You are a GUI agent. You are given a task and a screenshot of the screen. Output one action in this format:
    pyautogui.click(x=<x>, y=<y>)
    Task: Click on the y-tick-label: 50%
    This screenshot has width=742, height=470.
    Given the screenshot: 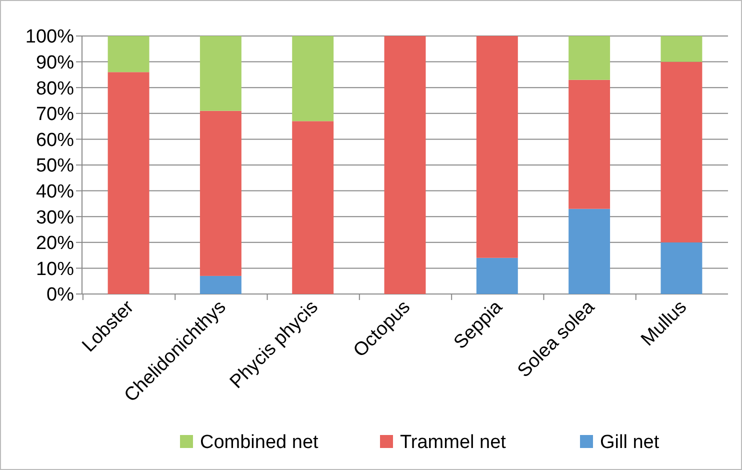 What is the action you would take?
    pyautogui.click(x=55, y=166)
    